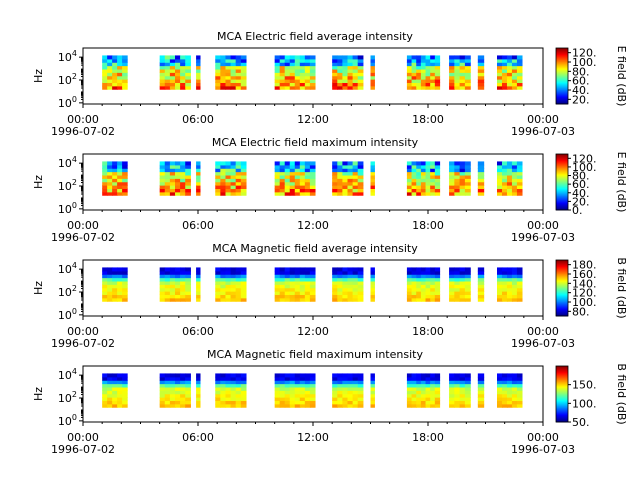 This screenshot has height=480, width=640. What do you see at coordinates (543, 225) in the screenshot?
I see `x-tick-label: 00:00` at bounding box center [543, 225].